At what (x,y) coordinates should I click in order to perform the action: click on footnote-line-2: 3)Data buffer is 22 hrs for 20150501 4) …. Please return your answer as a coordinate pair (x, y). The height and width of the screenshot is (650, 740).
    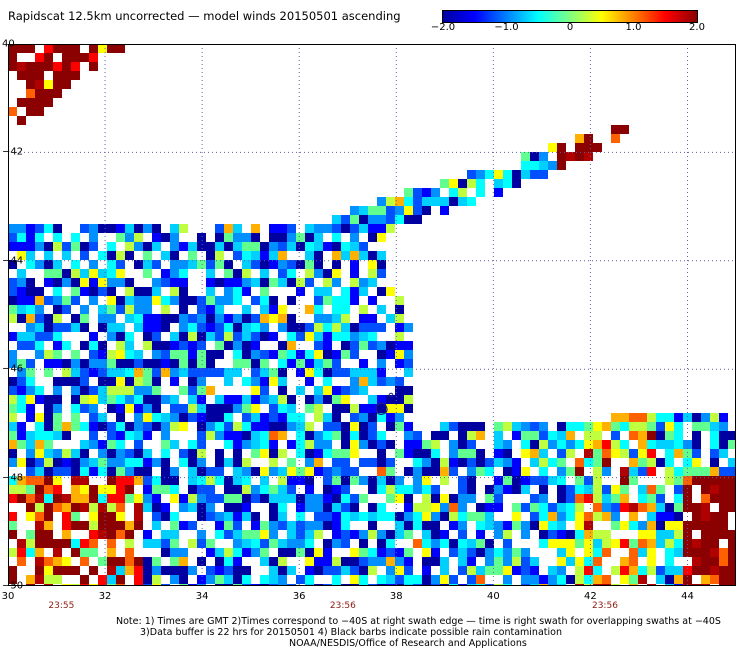
    Looking at the image, I should click on (351, 632).